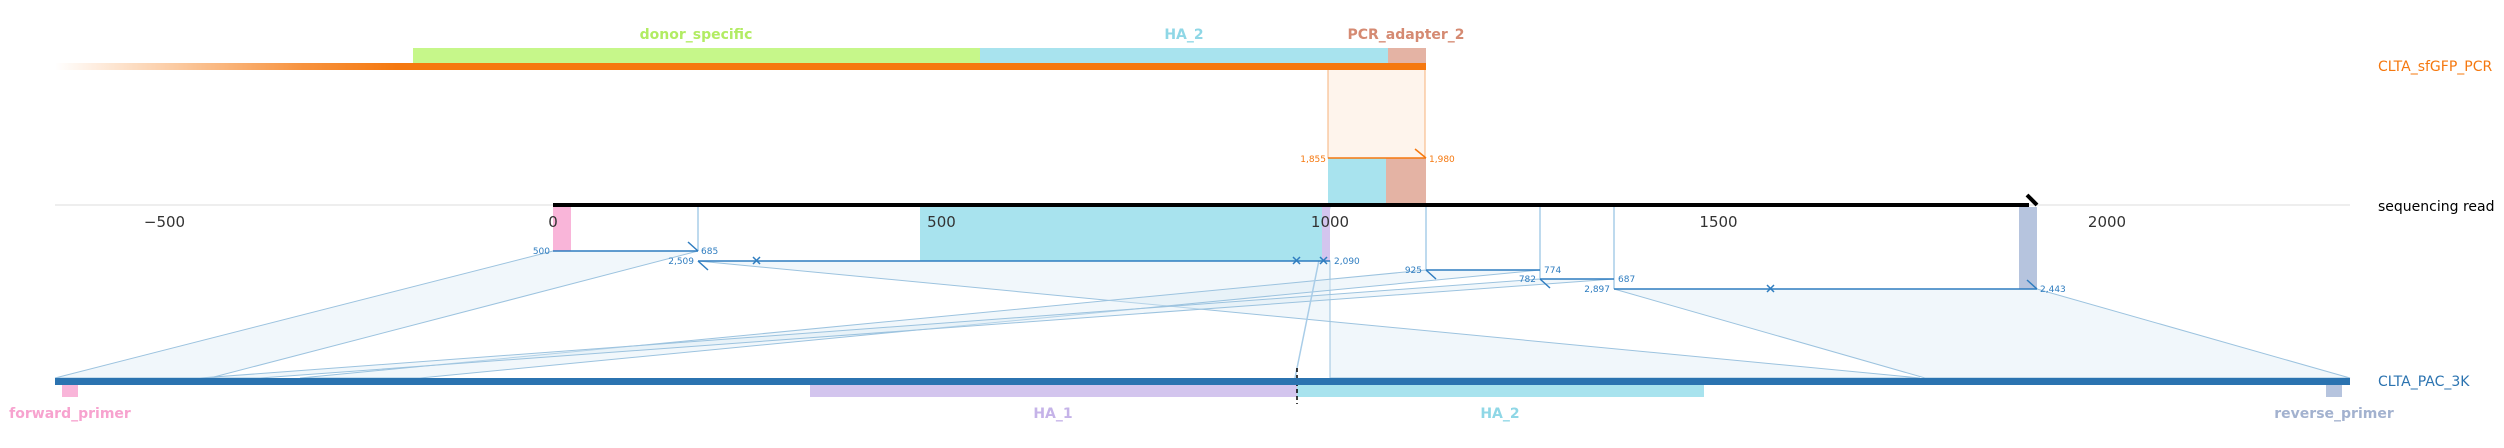 Image resolution: width=2504 pixels, height=448 pixels. I want to click on pac-alignment-start-label: 500, so click(541, 252).